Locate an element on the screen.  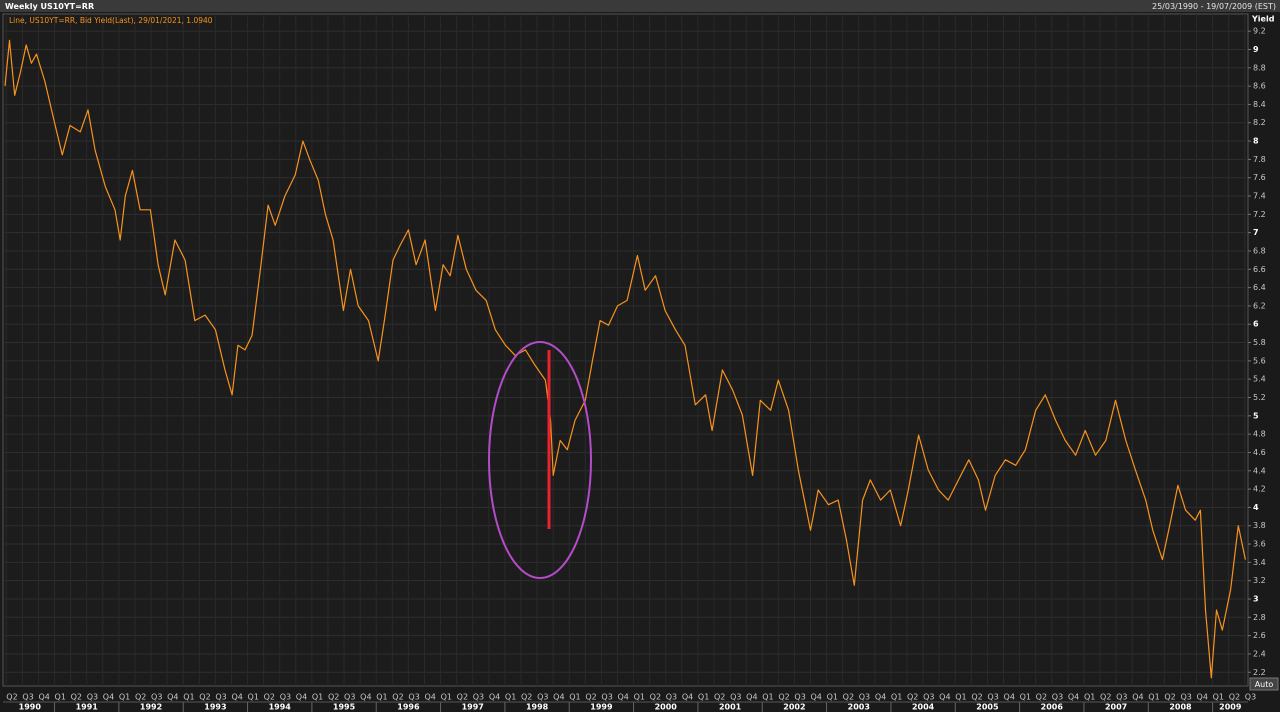
annotation-ellipse is located at coordinates (540, 460).